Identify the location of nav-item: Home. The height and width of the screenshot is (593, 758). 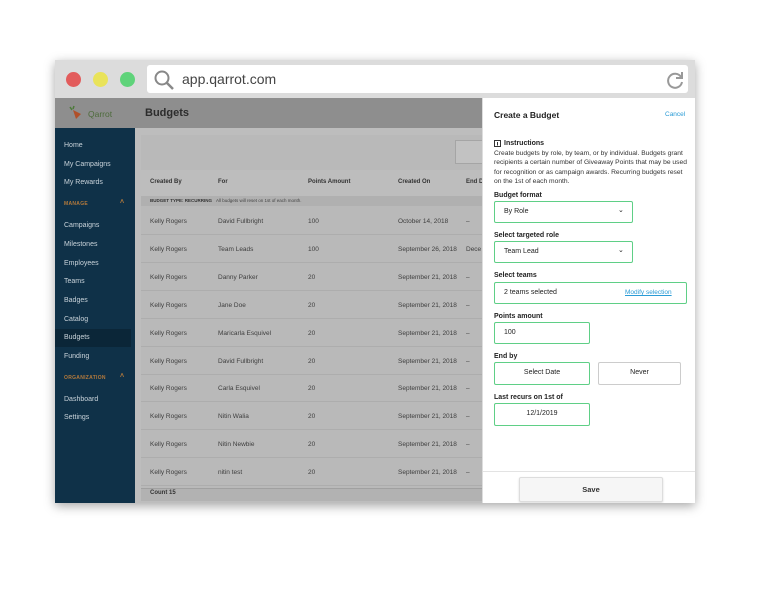
(73, 145).